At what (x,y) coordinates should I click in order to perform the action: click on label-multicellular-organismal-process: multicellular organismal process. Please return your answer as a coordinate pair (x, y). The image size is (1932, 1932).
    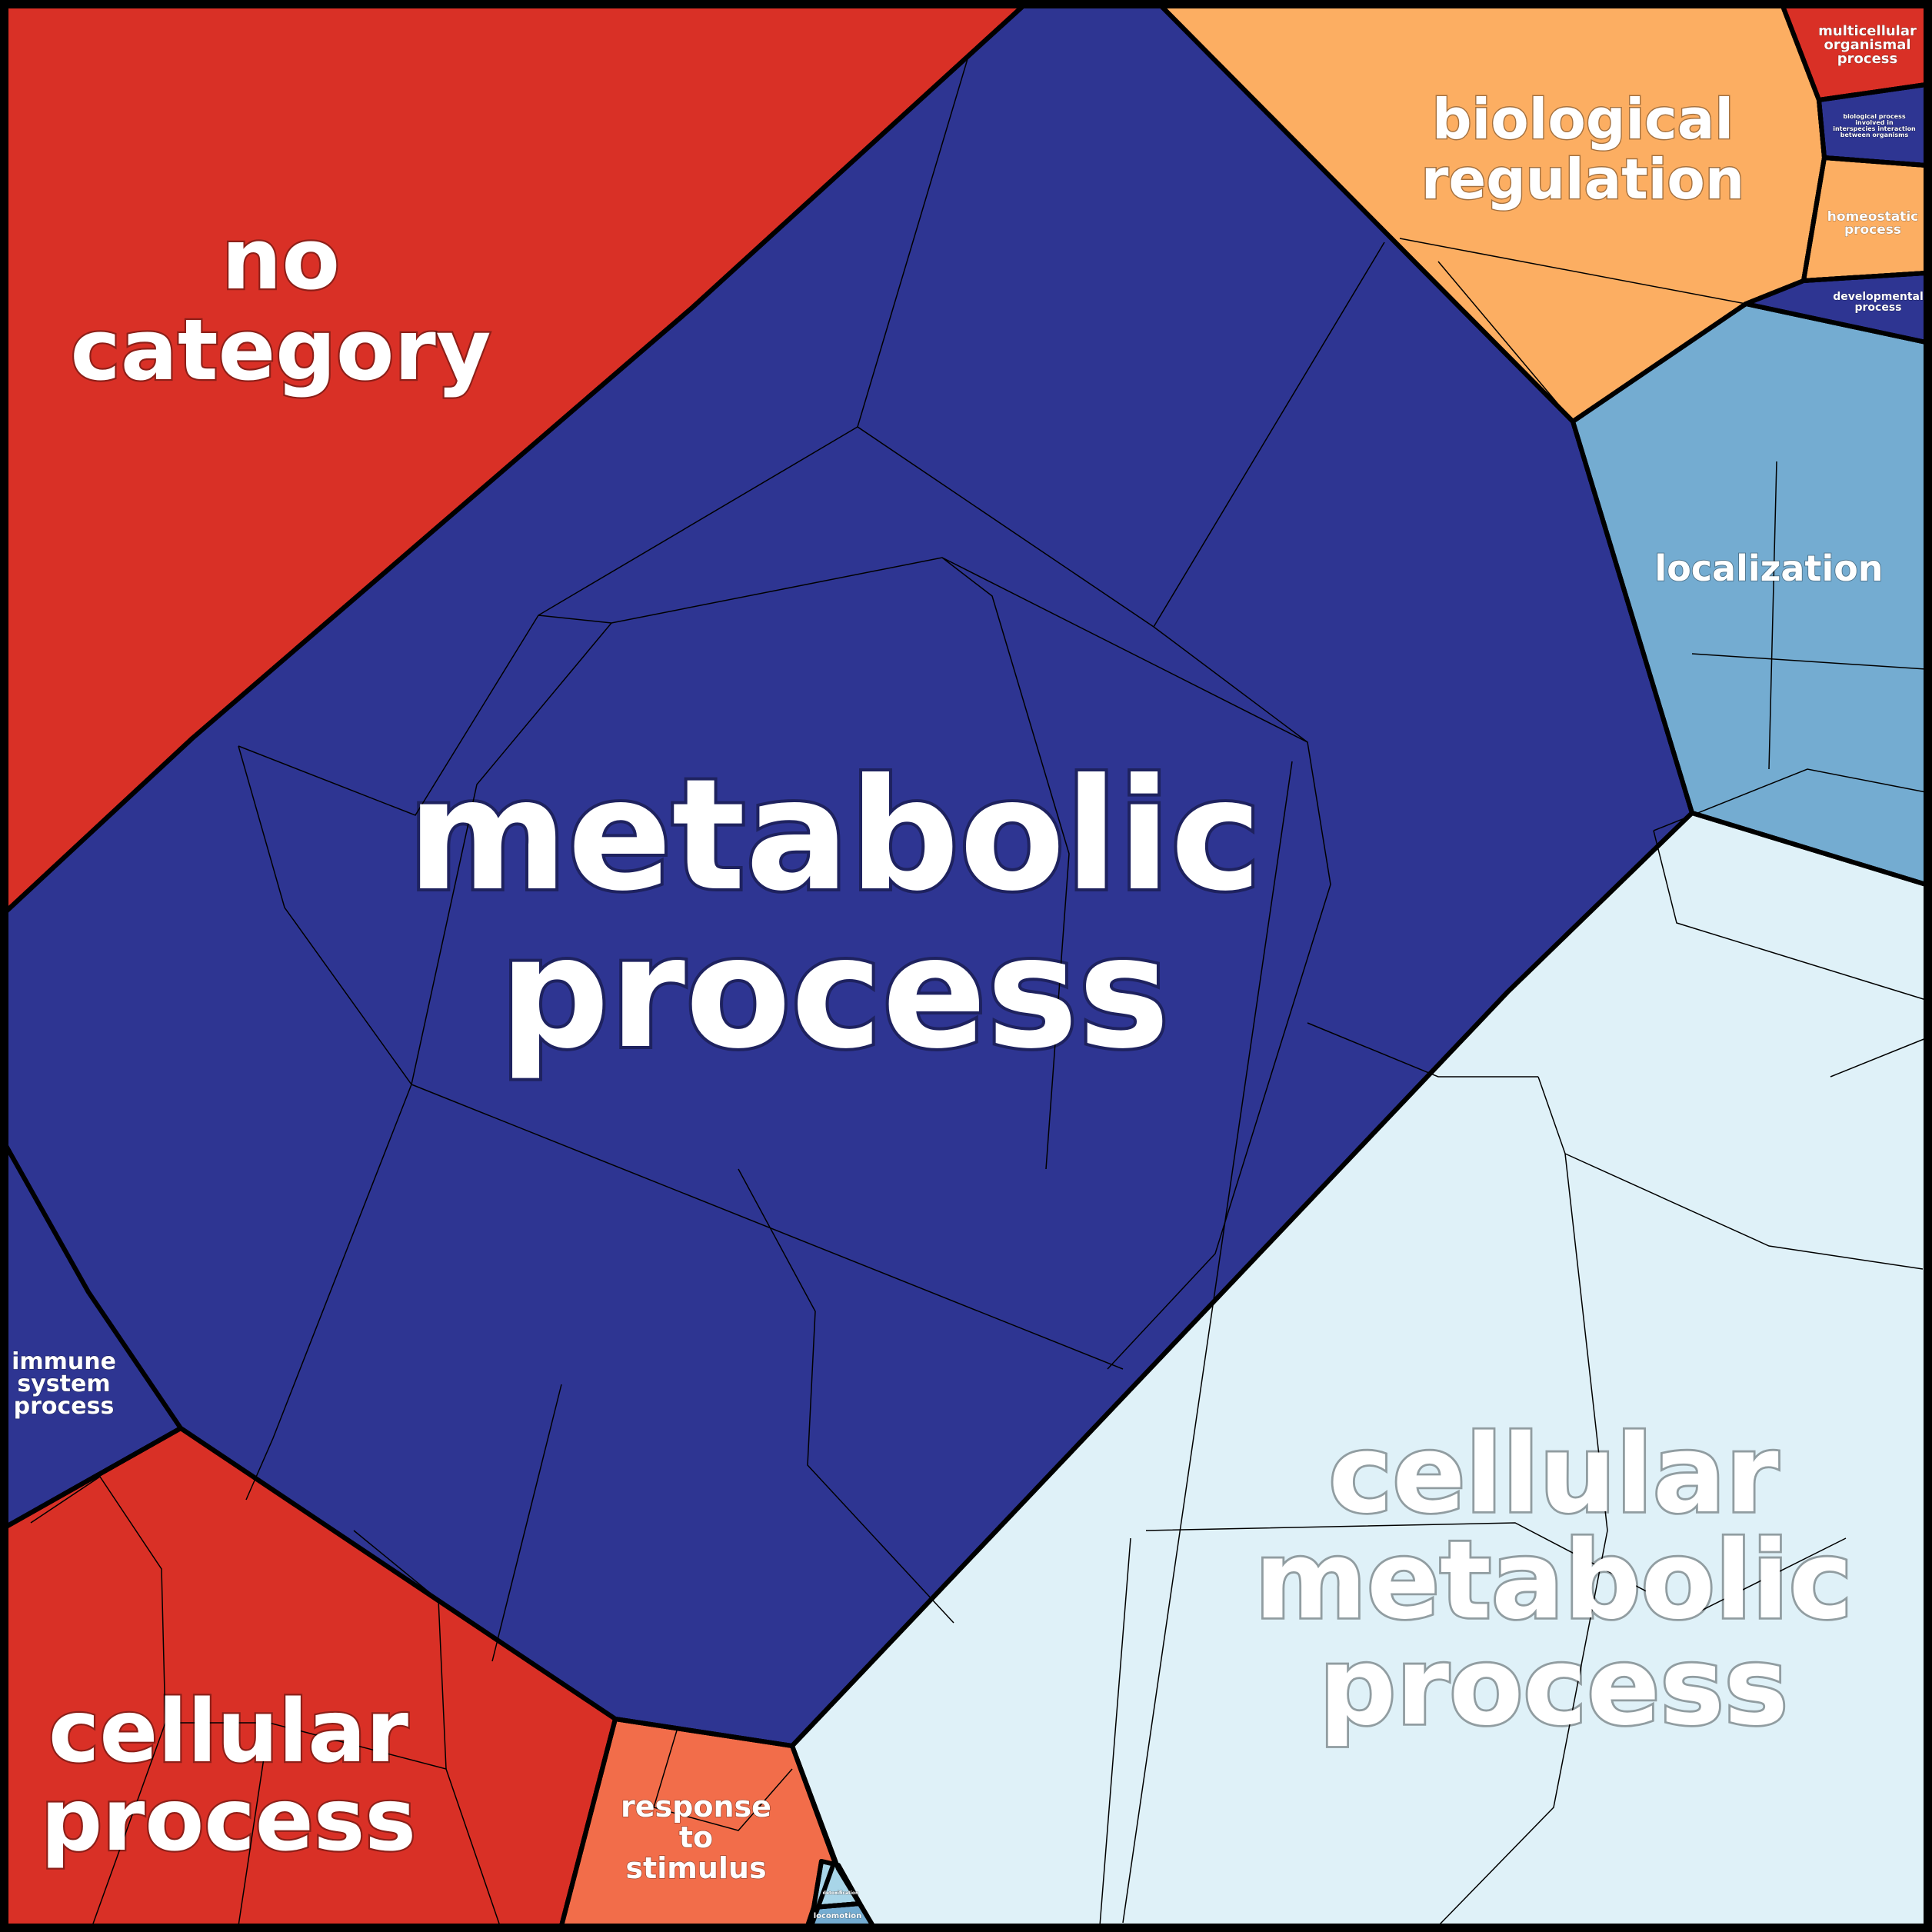
    Looking at the image, I should click on (1867, 45).